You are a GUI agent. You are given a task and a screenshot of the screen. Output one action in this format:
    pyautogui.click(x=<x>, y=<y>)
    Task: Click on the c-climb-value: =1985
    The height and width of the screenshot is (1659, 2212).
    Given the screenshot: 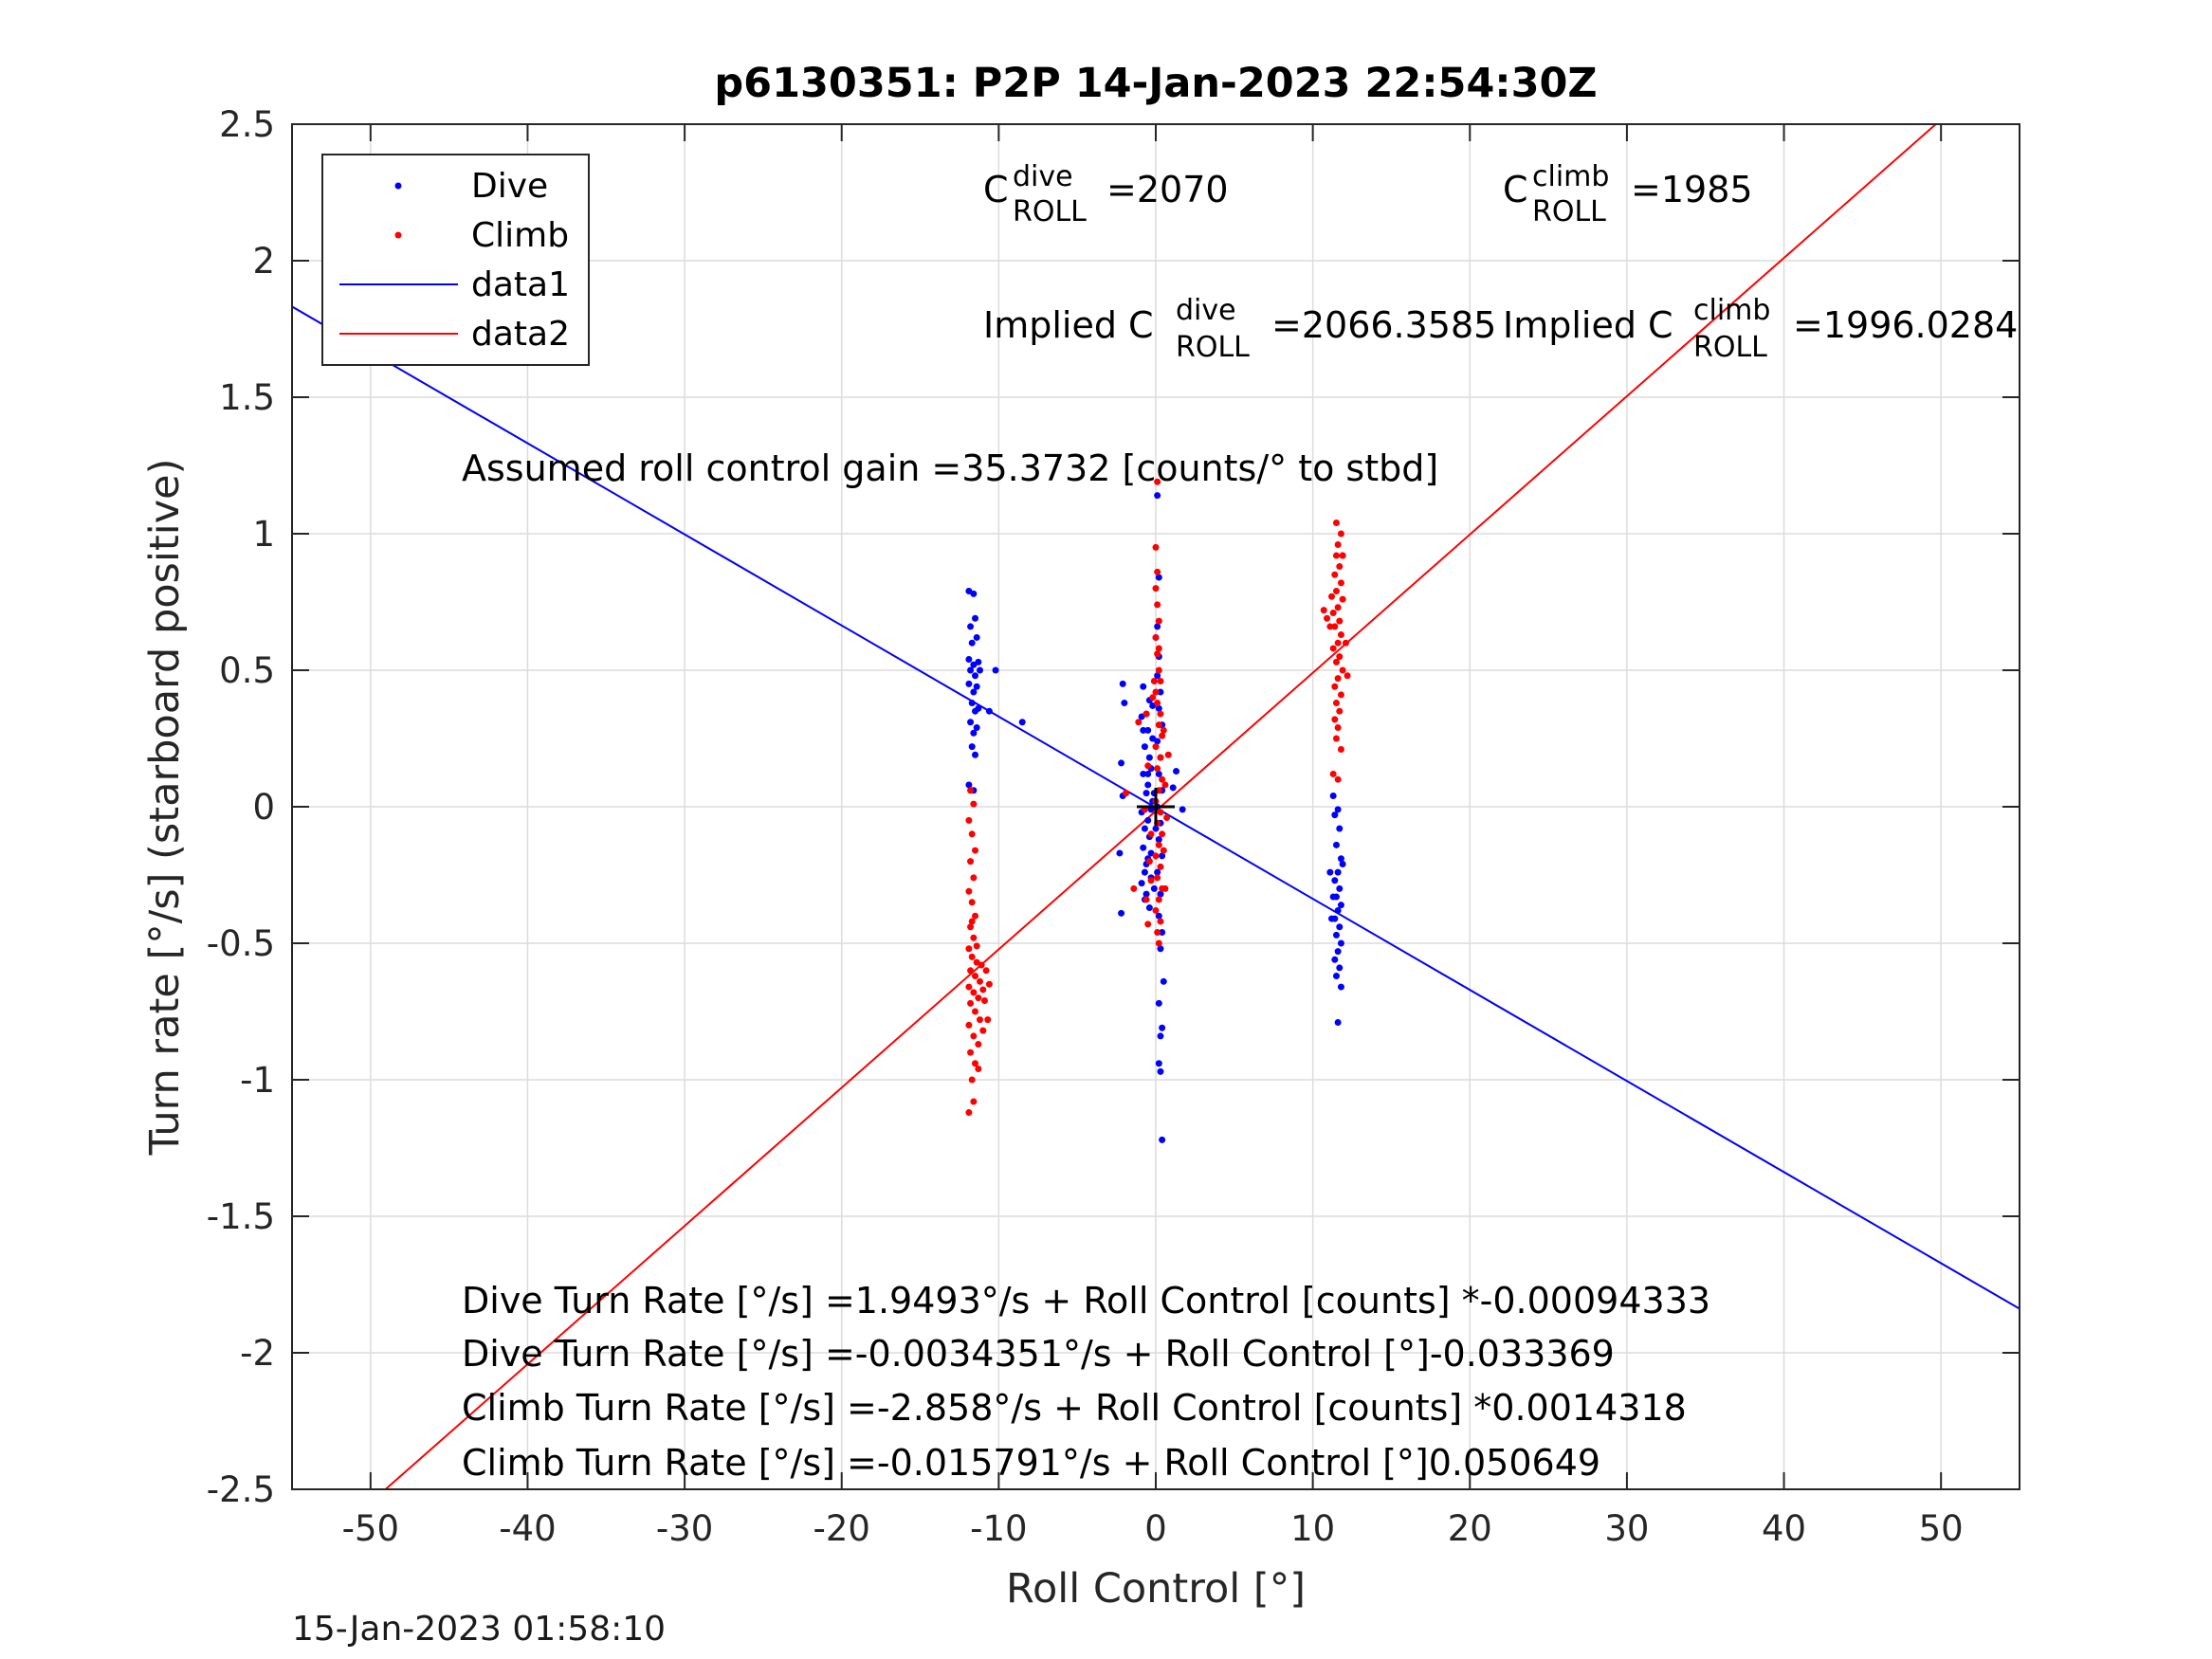 What is the action you would take?
    pyautogui.click(x=1692, y=189)
    